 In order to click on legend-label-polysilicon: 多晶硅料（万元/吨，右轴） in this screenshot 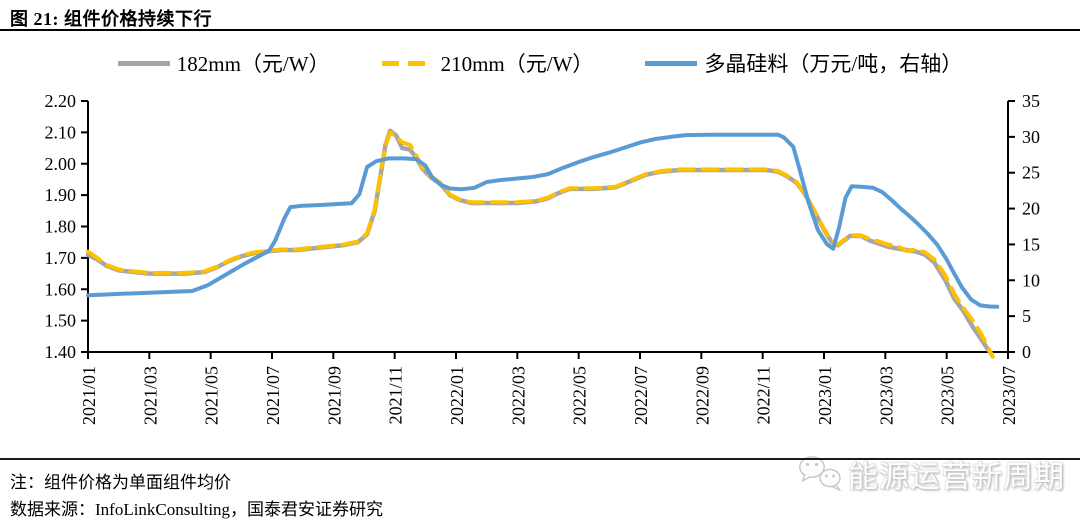, I will do `click(833, 64)`.